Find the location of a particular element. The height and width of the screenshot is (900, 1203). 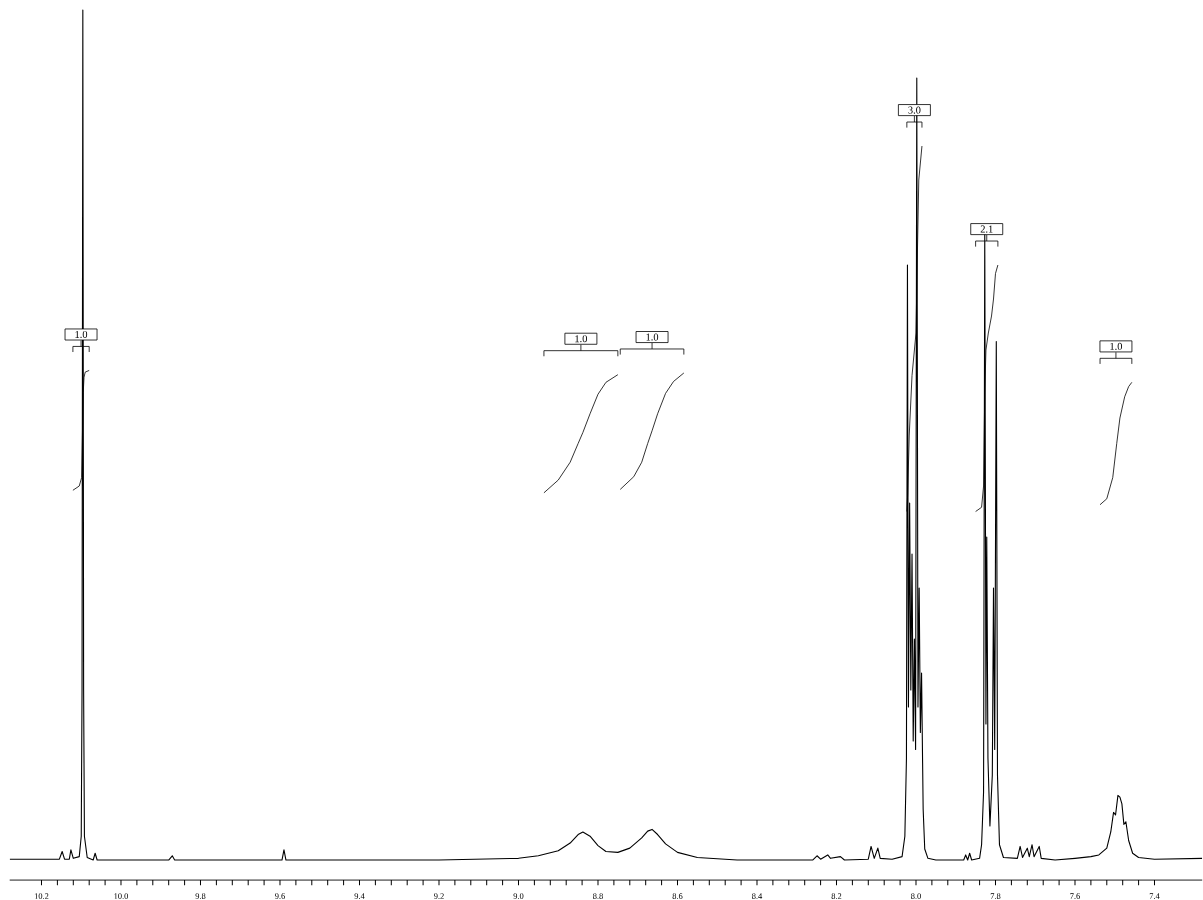

x-tick-label: 10.2 is located at coordinates (41, 896).